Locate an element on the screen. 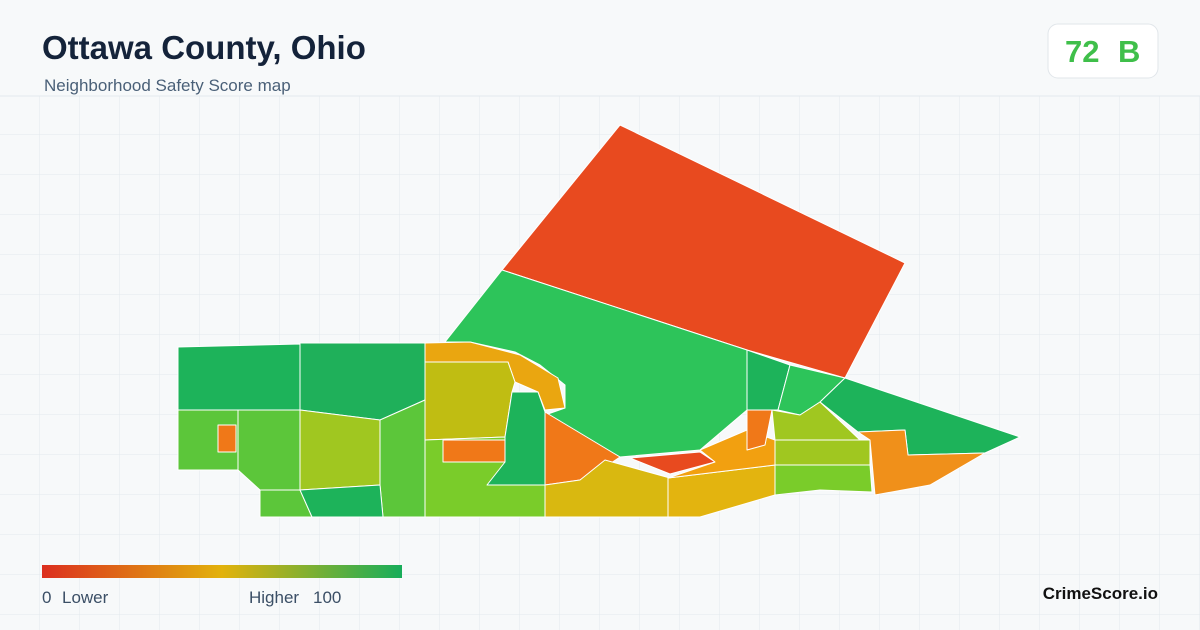 The height and width of the screenshot is (630, 1200). legend-max: 100 is located at coordinates (327, 597).